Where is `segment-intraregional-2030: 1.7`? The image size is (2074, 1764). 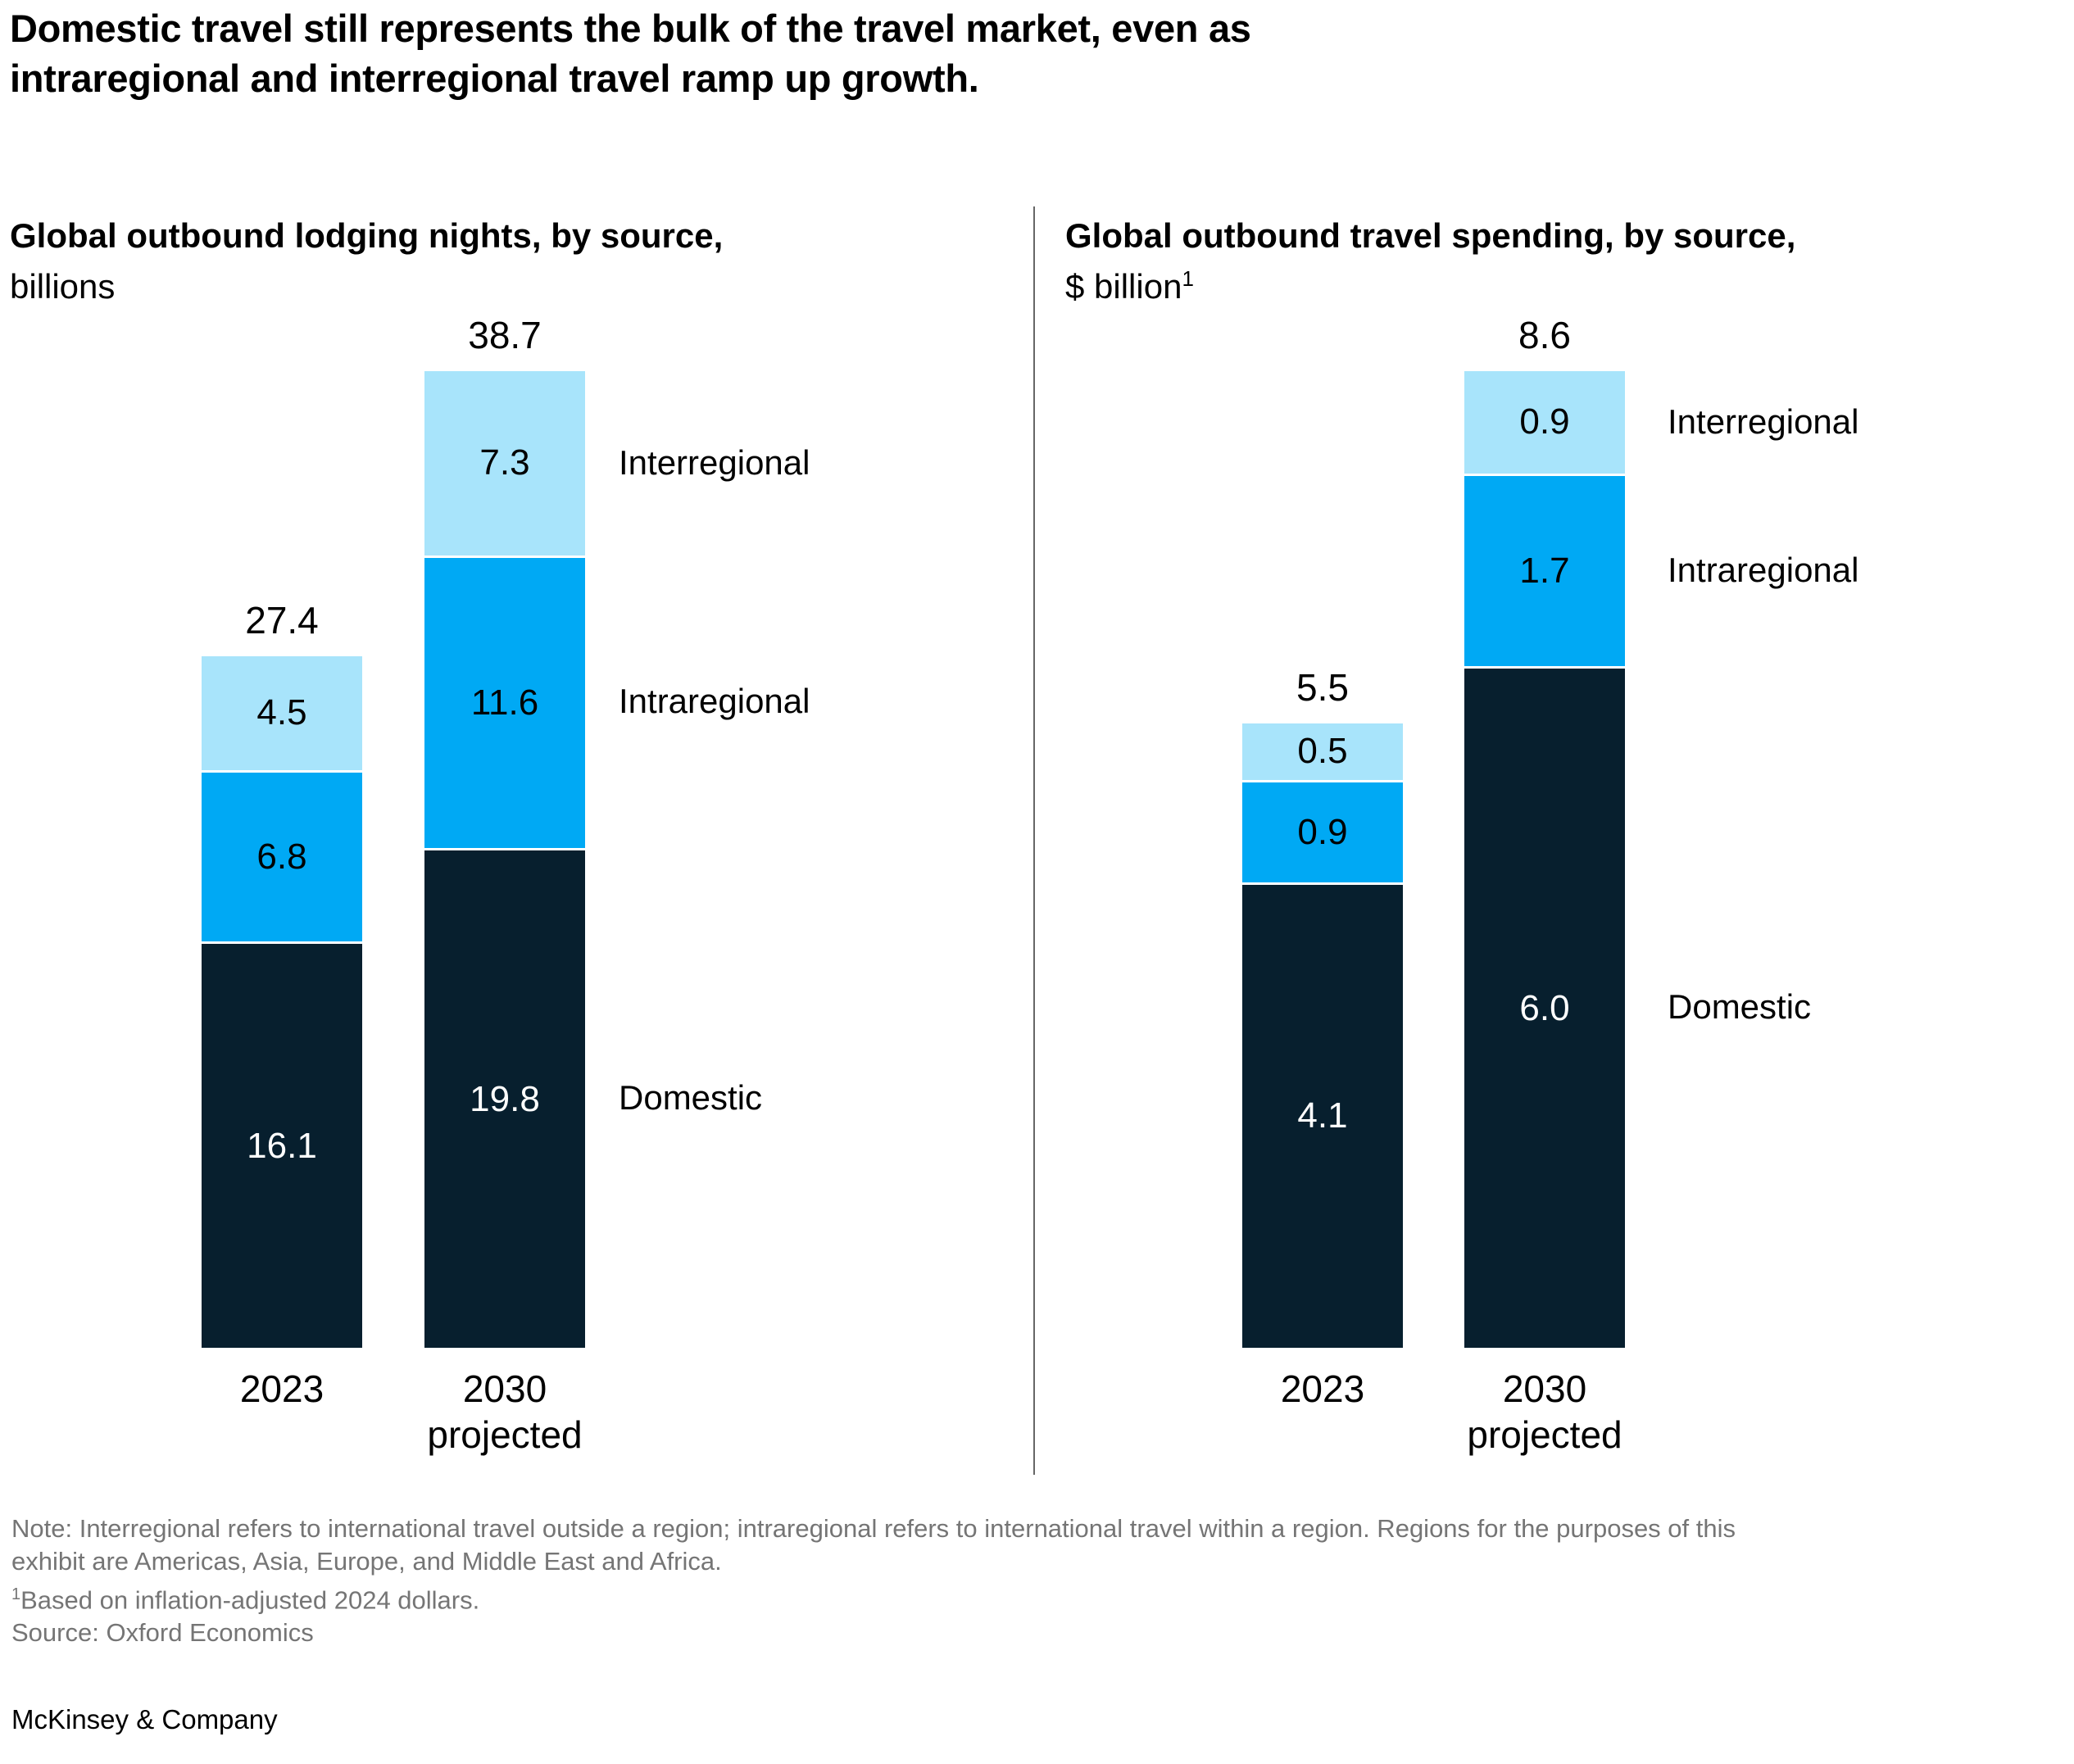 segment-intraregional-2030: 1.7 is located at coordinates (1544, 570).